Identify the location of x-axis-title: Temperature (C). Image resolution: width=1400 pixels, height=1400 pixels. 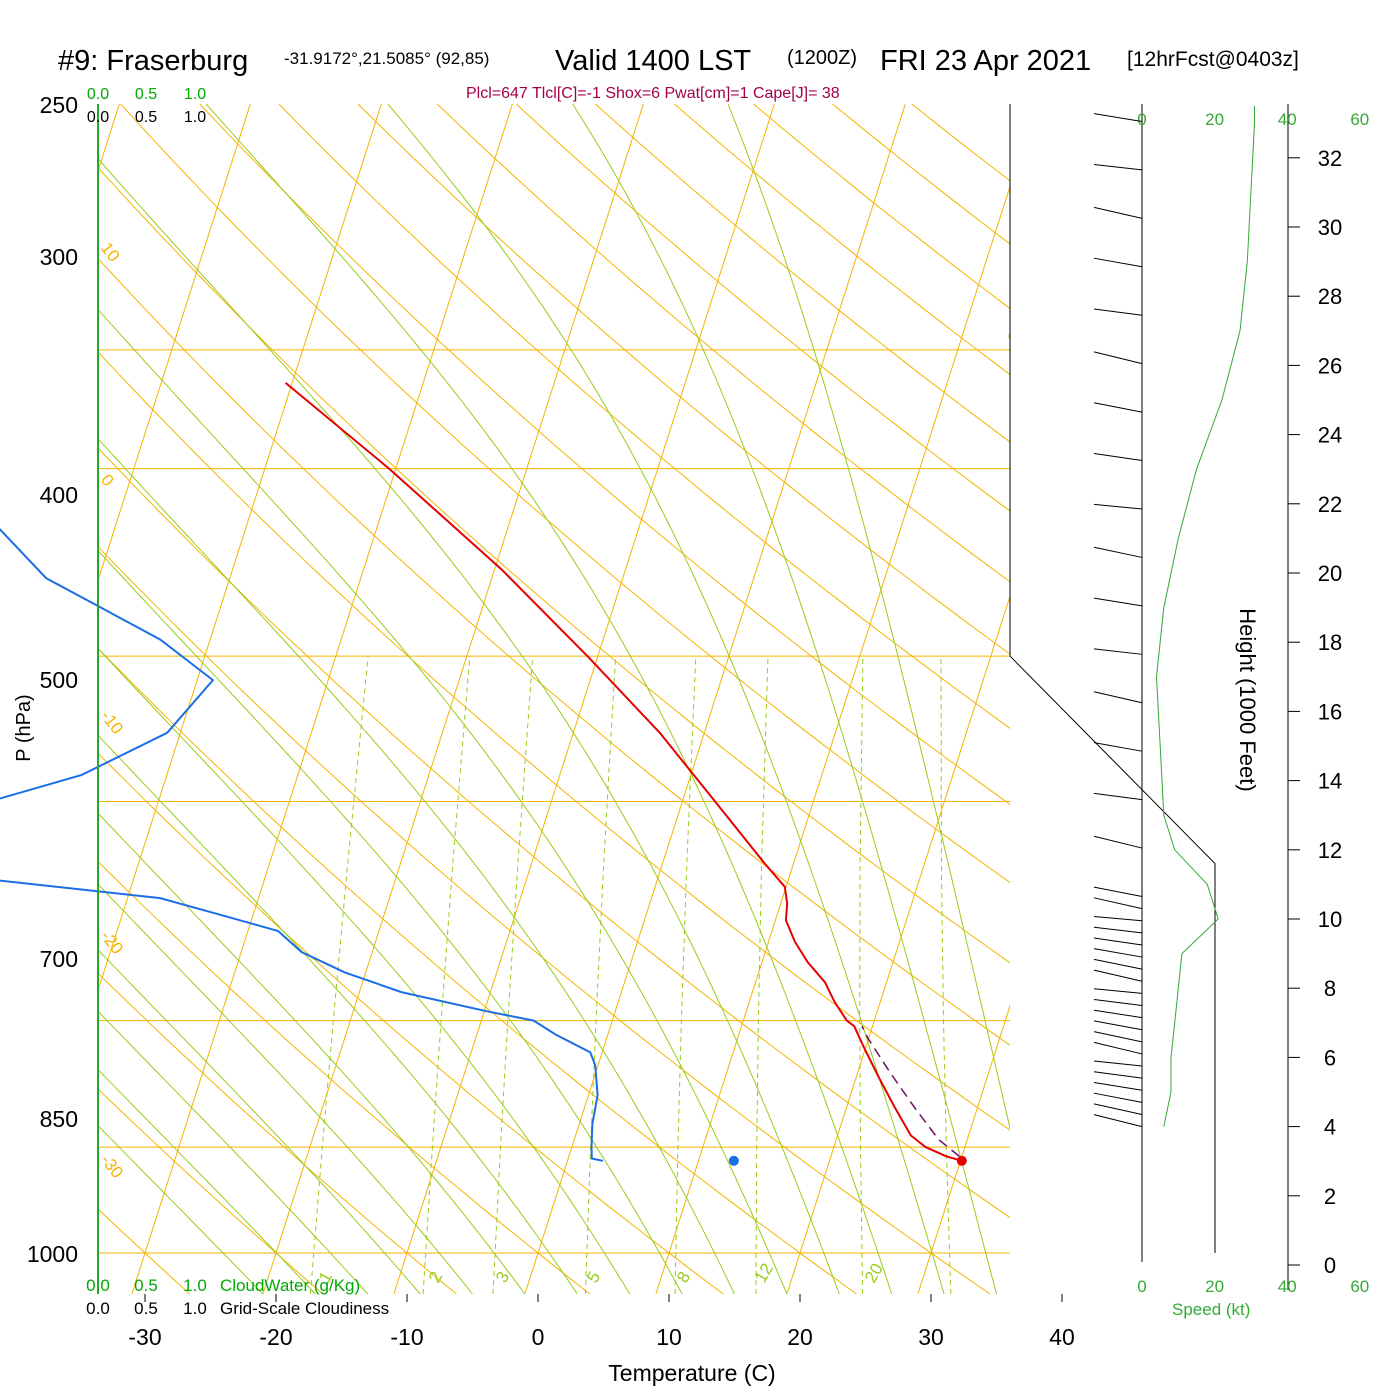
(691, 1373).